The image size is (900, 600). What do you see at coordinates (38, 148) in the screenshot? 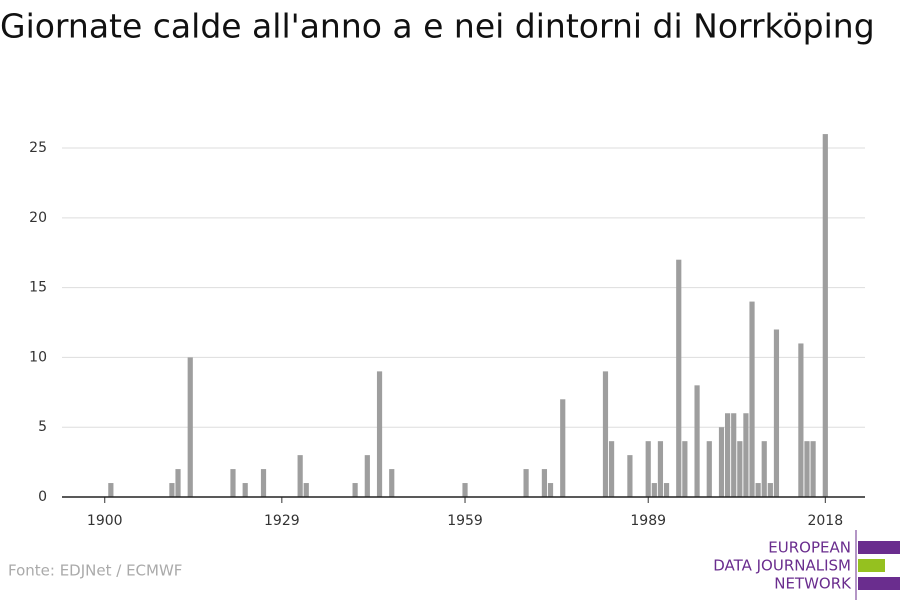
I see `y-tick-label: 25` at bounding box center [38, 148].